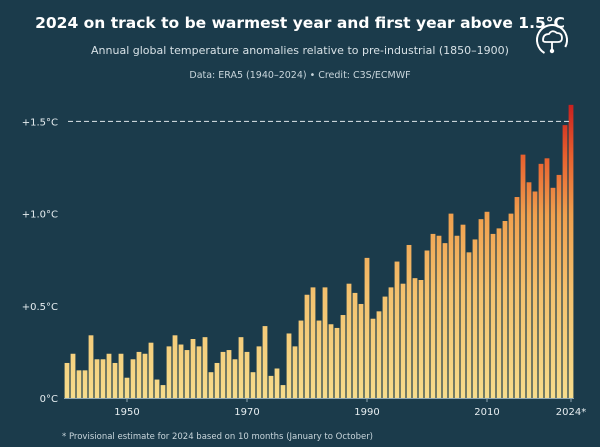 The height and width of the screenshot is (447, 600). What do you see at coordinates (91, 366) in the screenshot?
I see `bar-1944` at bounding box center [91, 366].